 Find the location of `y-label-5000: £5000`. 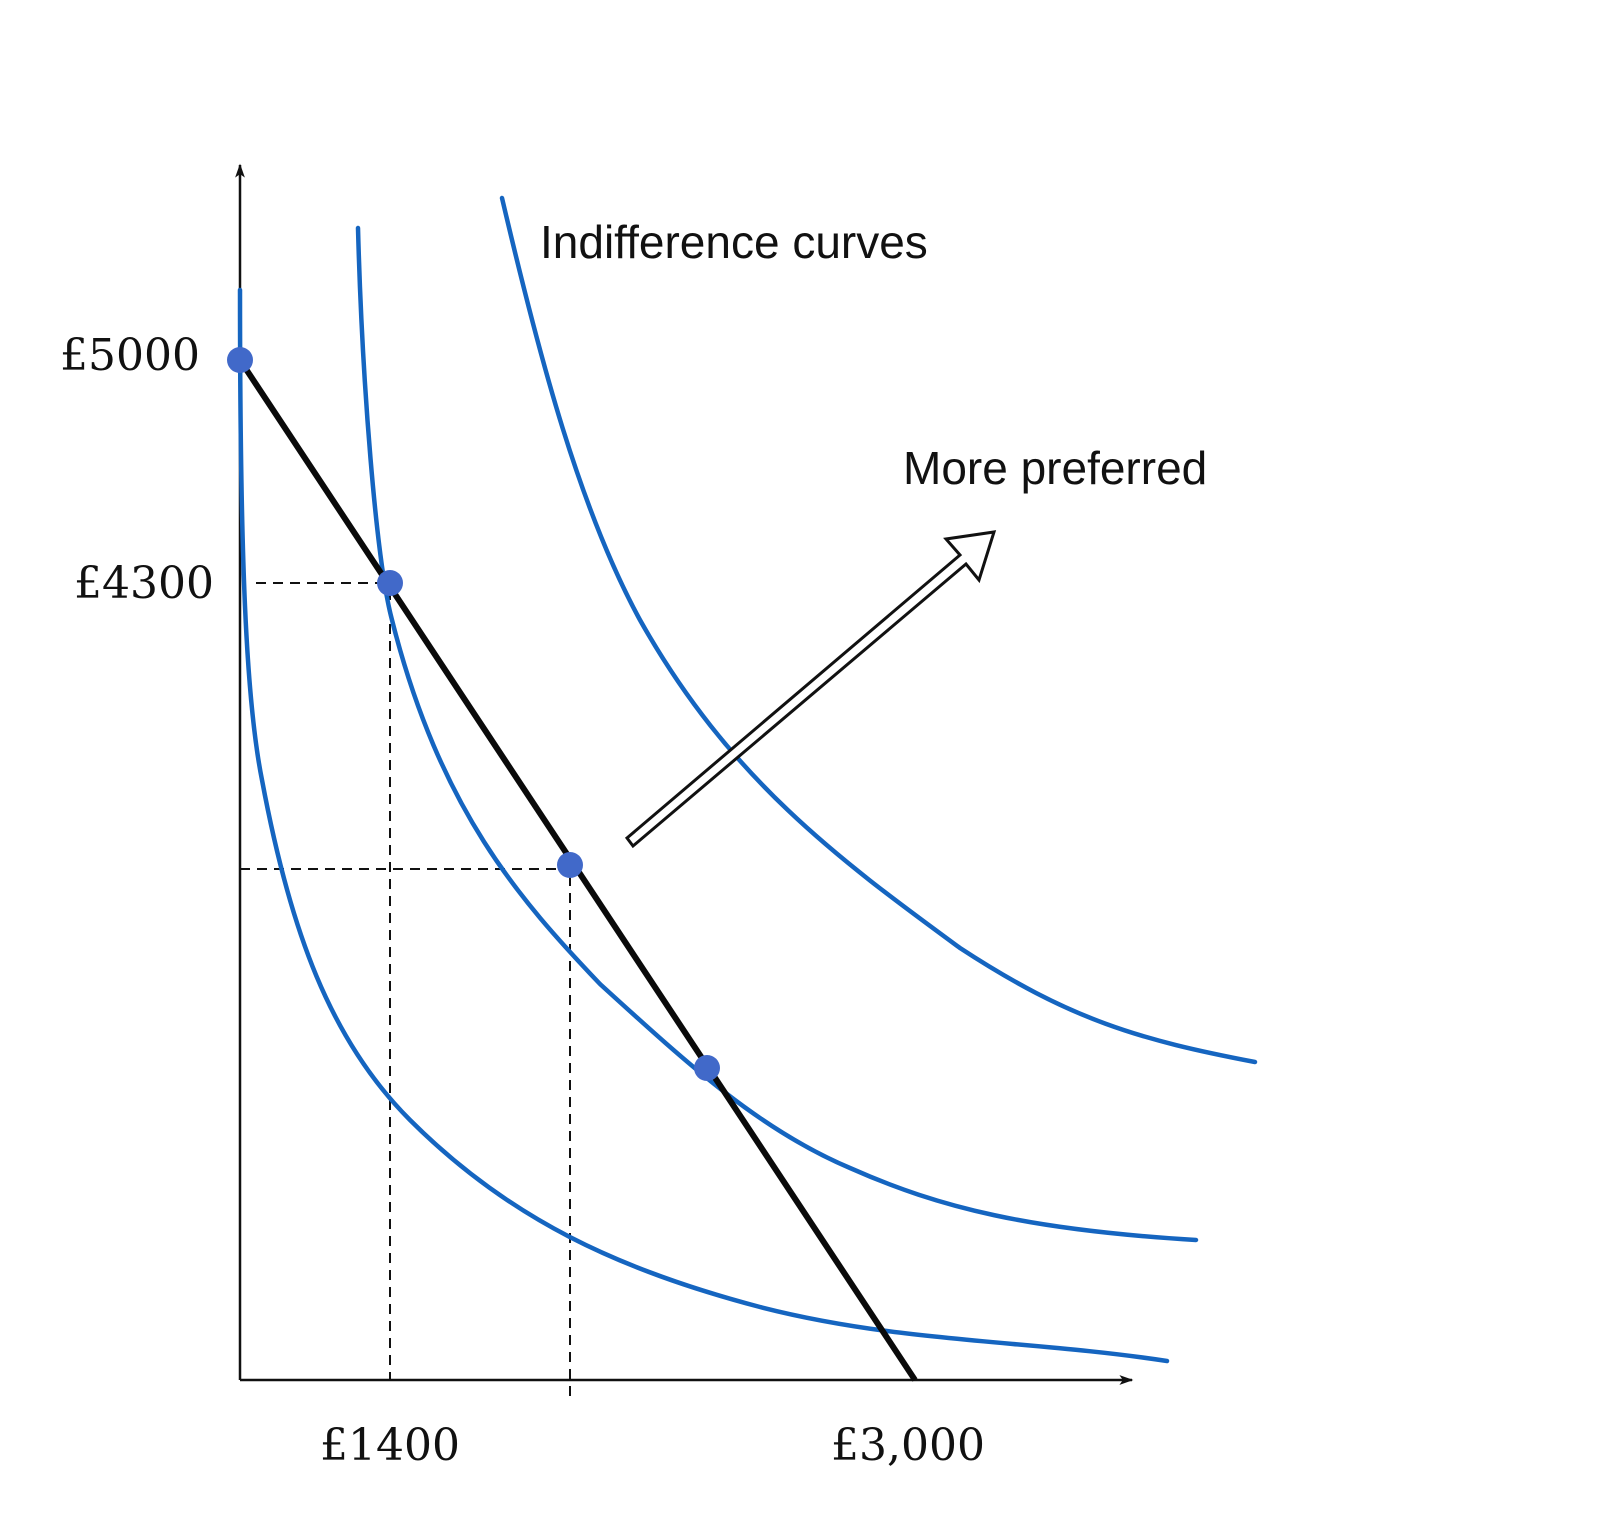

y-label-5000: £5000 is located at coordinates (130, 355).